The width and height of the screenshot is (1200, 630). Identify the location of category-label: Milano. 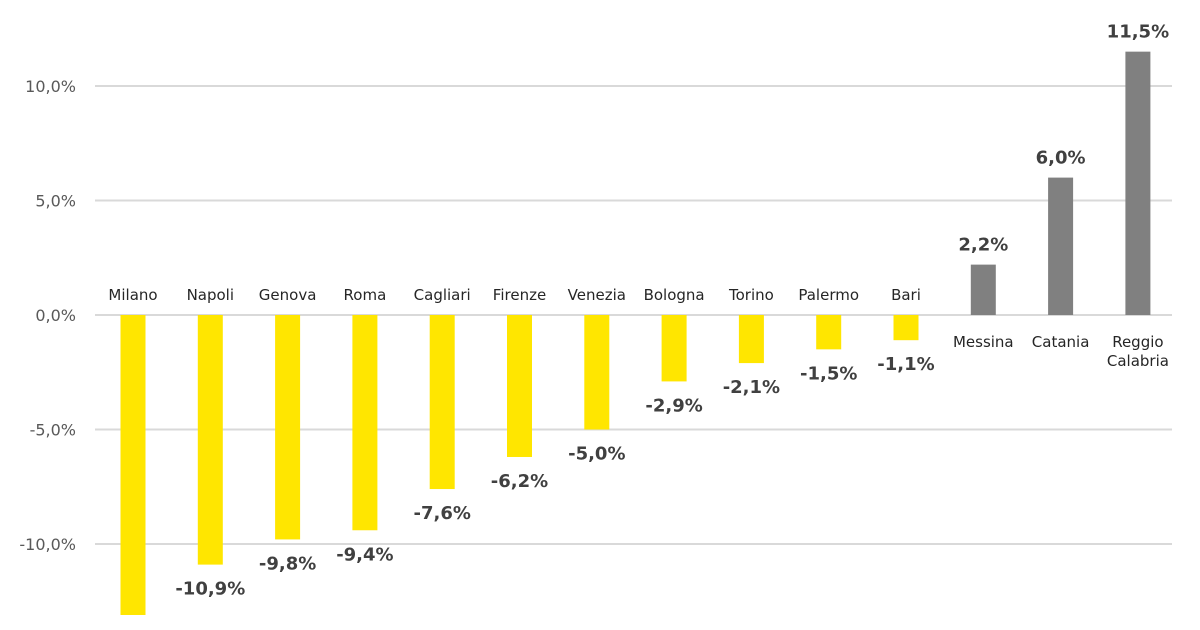
(132, 295).